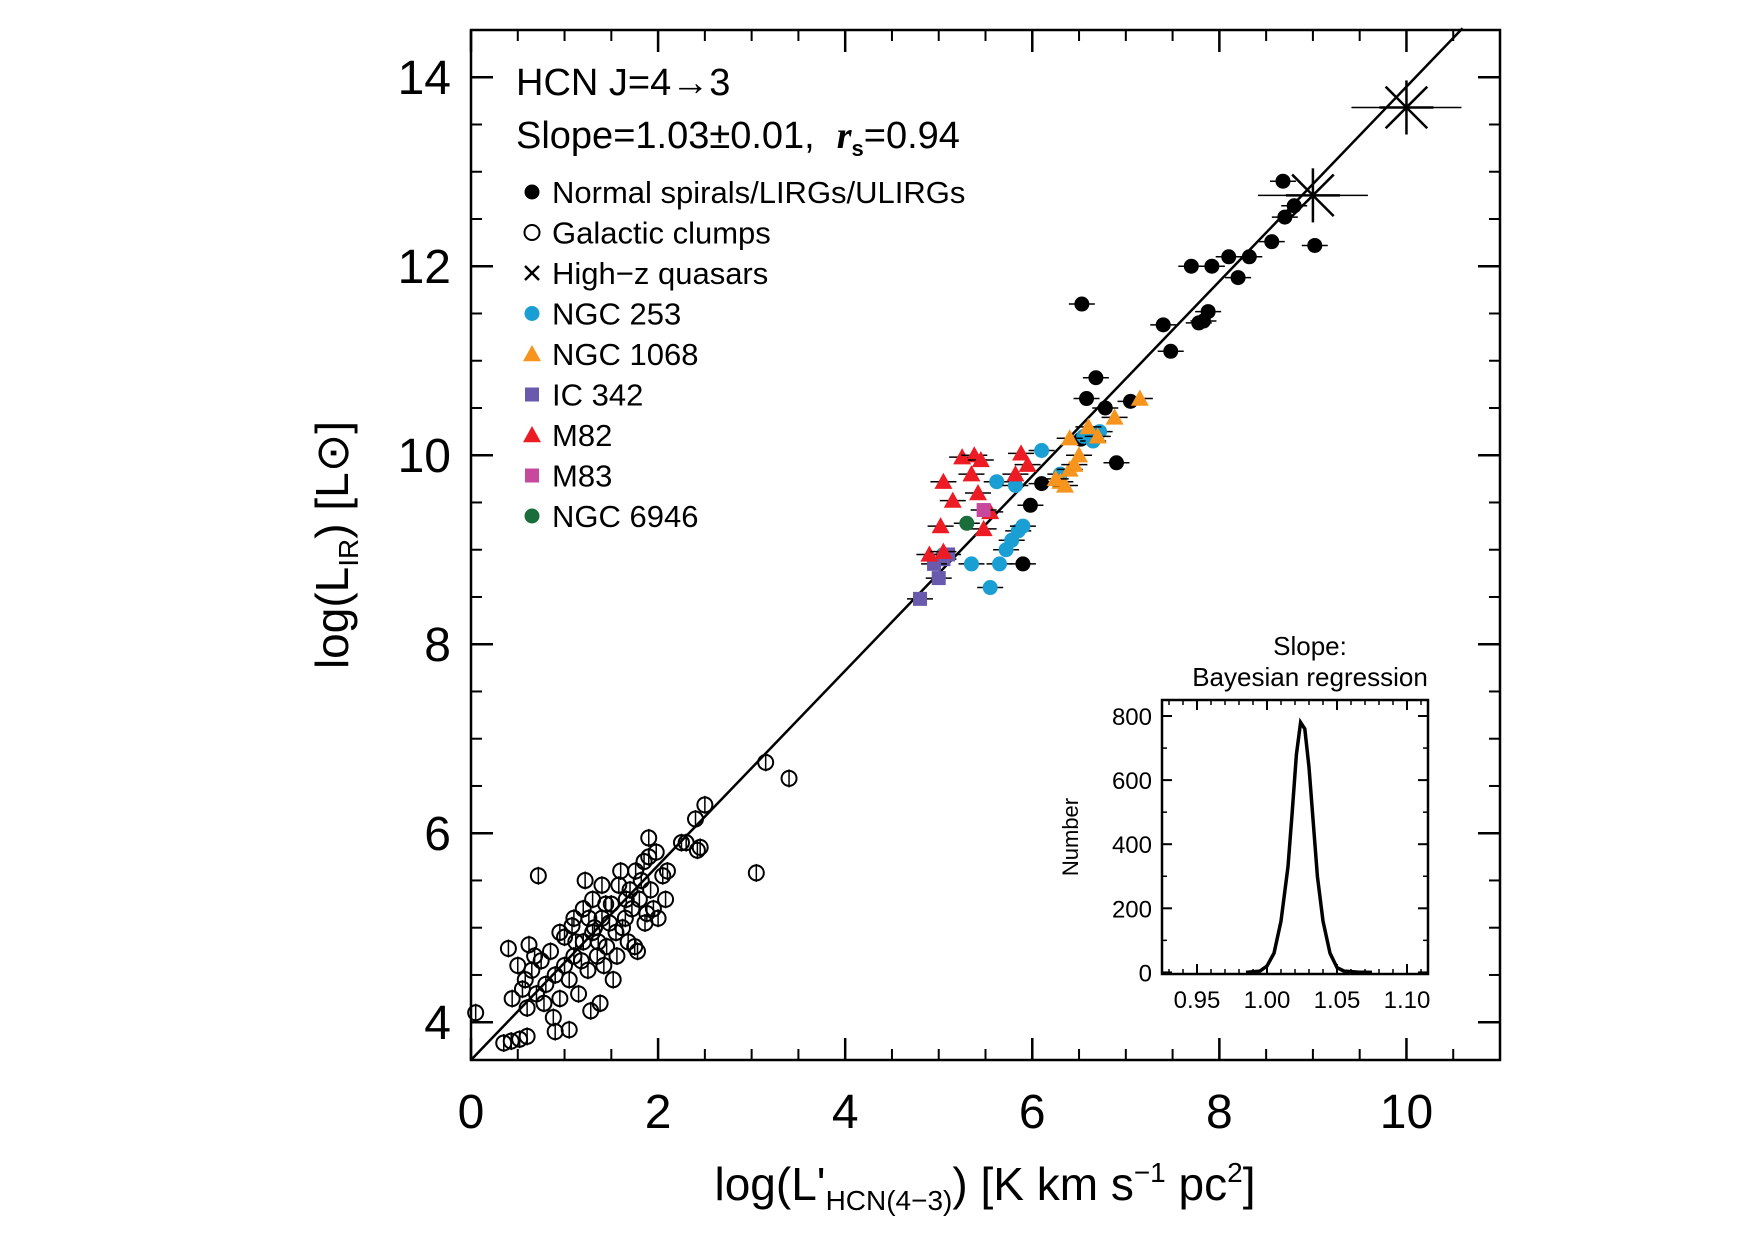 This screenshot has height=1240, width=1754. I want to click on inset-tick-labels: 0.95 1.00 1.05 1.10 0 200 400 600 800, so click(1271, 859).